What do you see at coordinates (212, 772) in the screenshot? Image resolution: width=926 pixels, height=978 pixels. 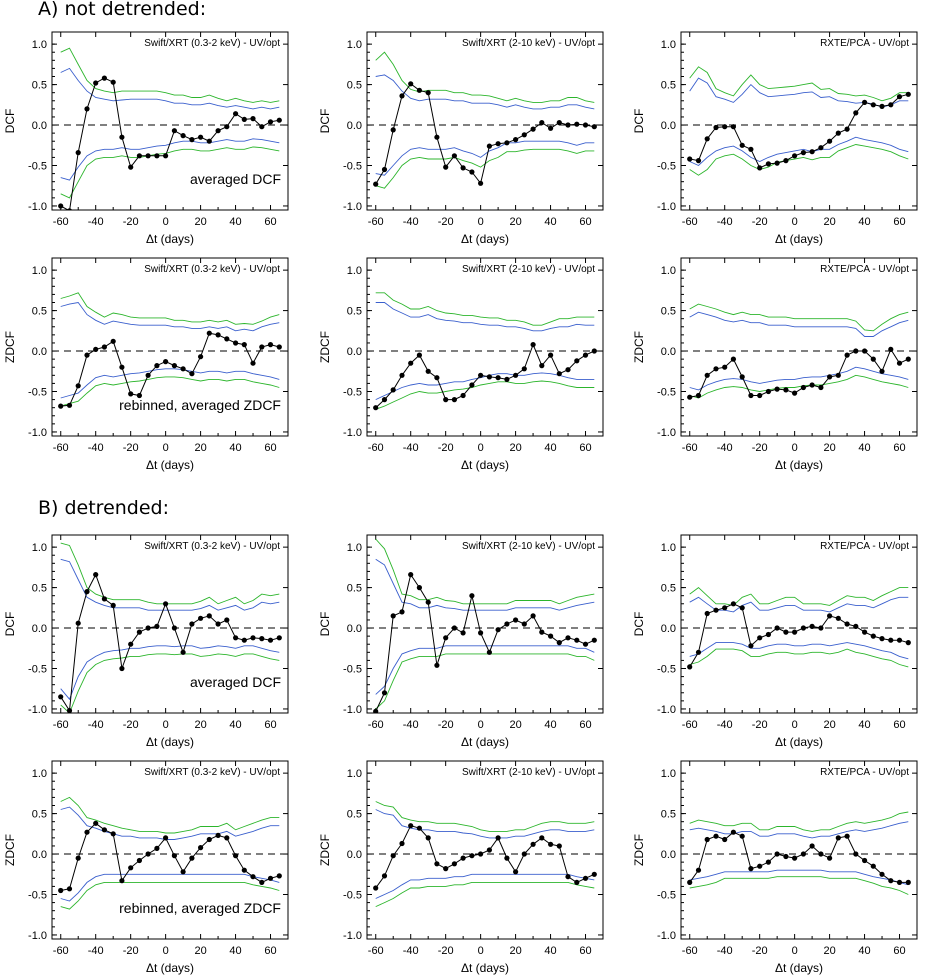 I see `panel-label: Swift/XRT (0.3-2 keV) - UV/opt` at bounding box center [212, 772].